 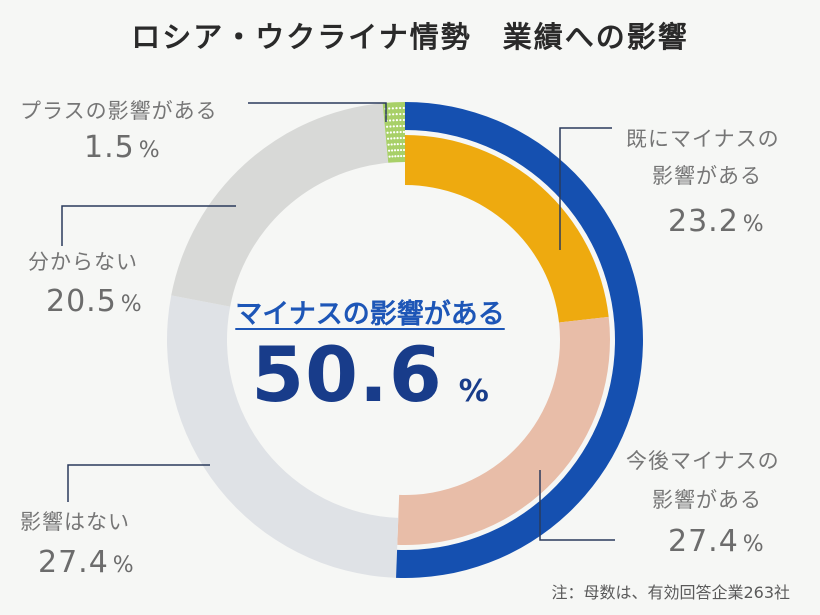 I want to click on value-future-negative-unit: %, so click(x=753, y=544).